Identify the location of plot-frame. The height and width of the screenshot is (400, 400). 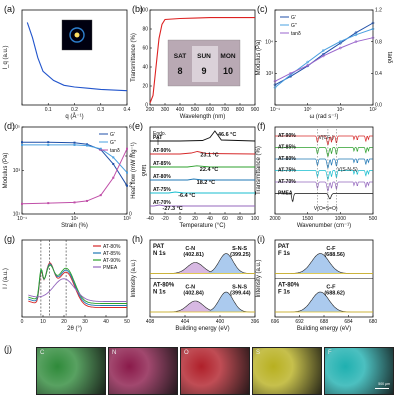
(202, 57).